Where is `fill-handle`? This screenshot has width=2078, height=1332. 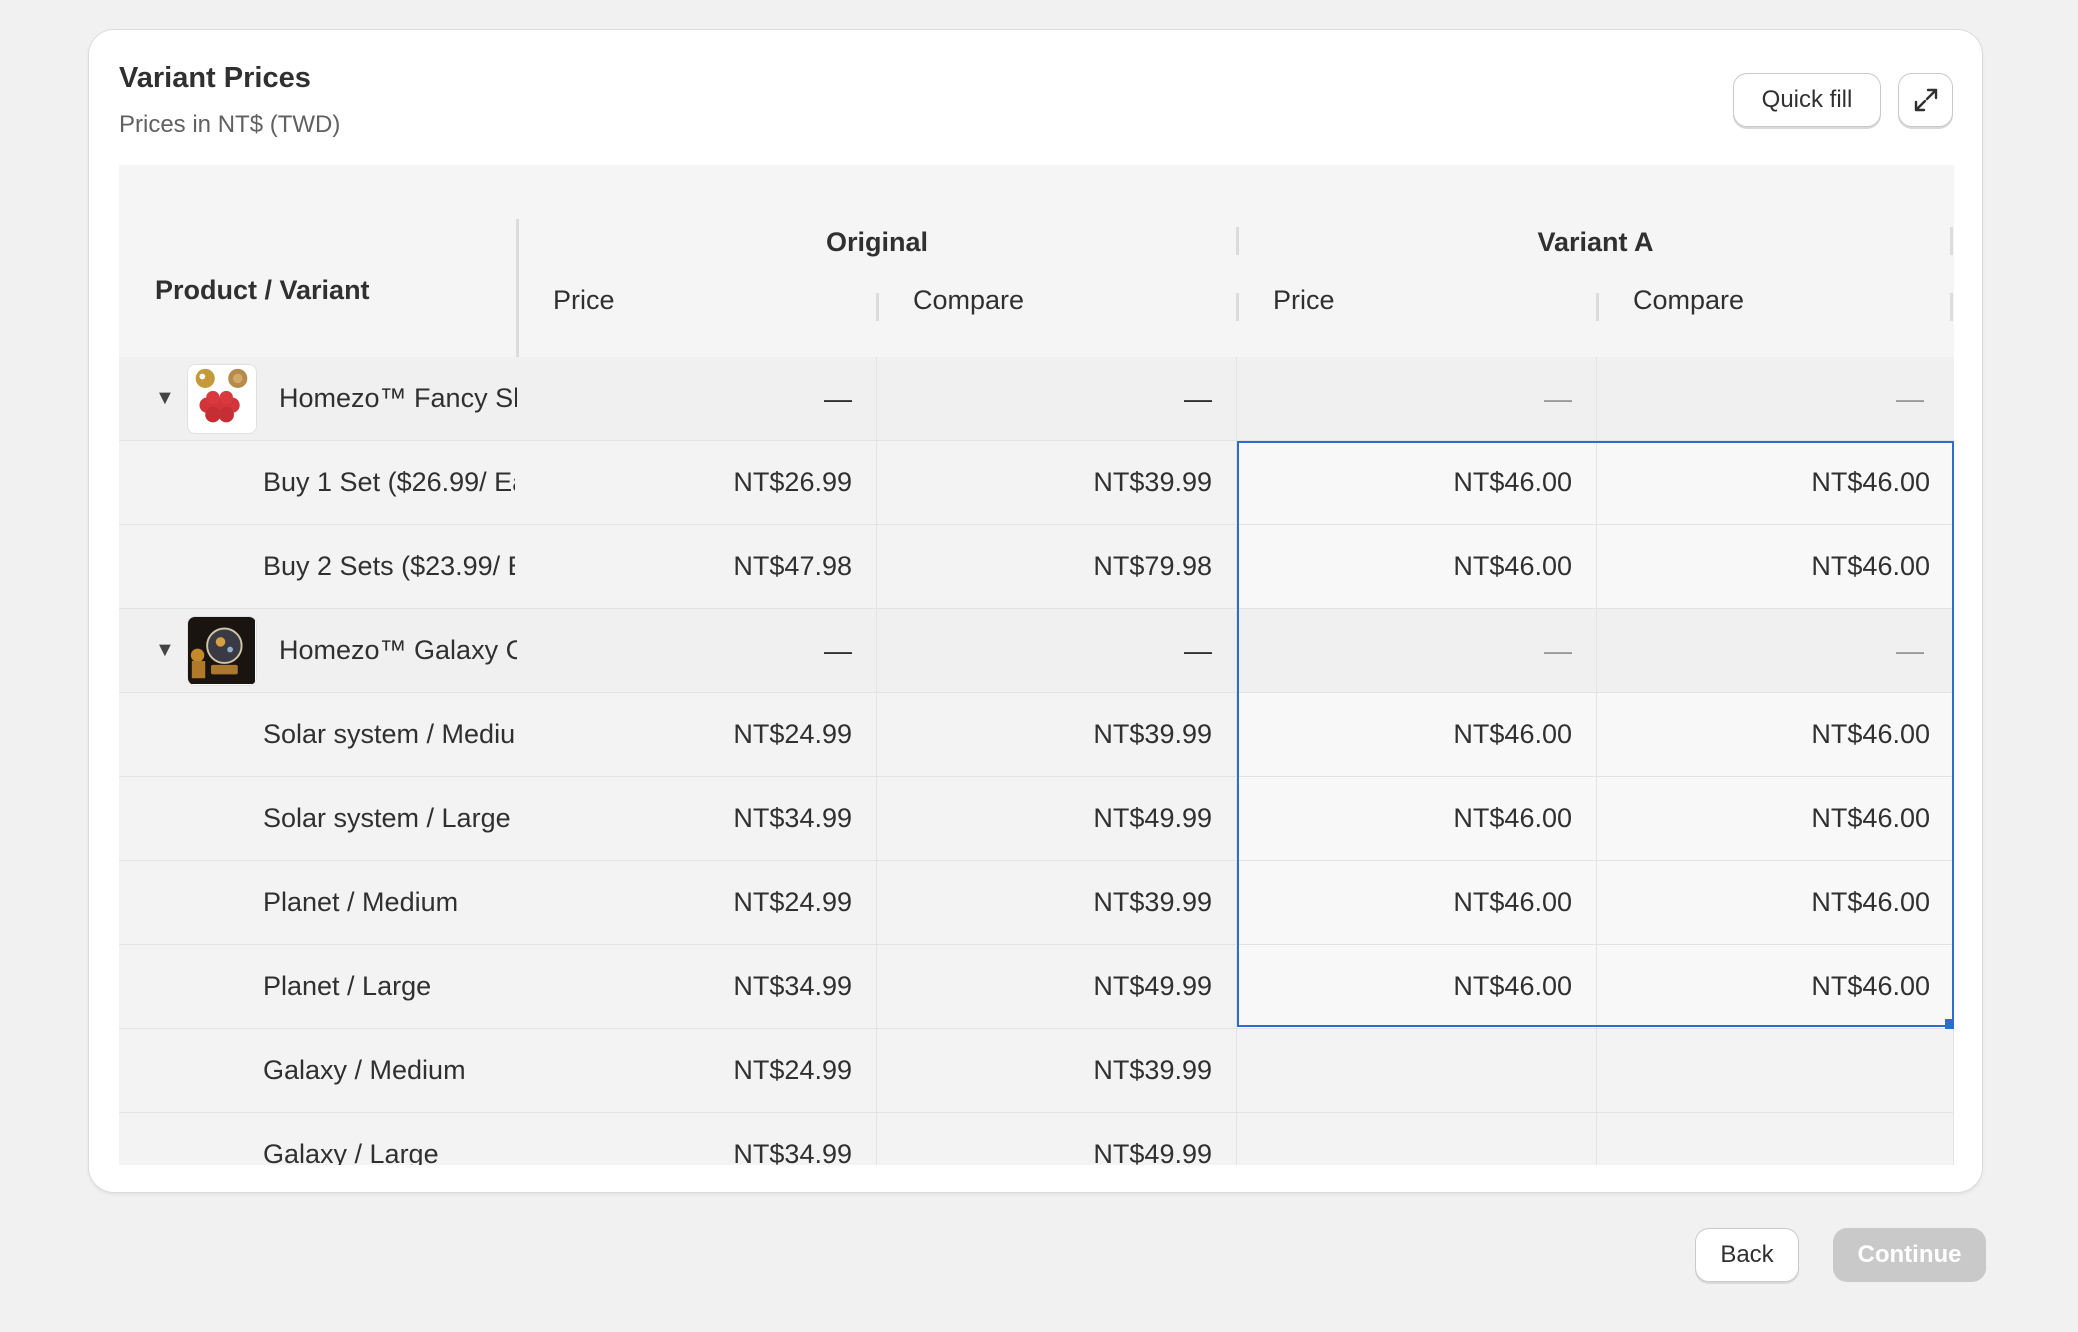
fill-handle is located at coordinates (1949, 1024).